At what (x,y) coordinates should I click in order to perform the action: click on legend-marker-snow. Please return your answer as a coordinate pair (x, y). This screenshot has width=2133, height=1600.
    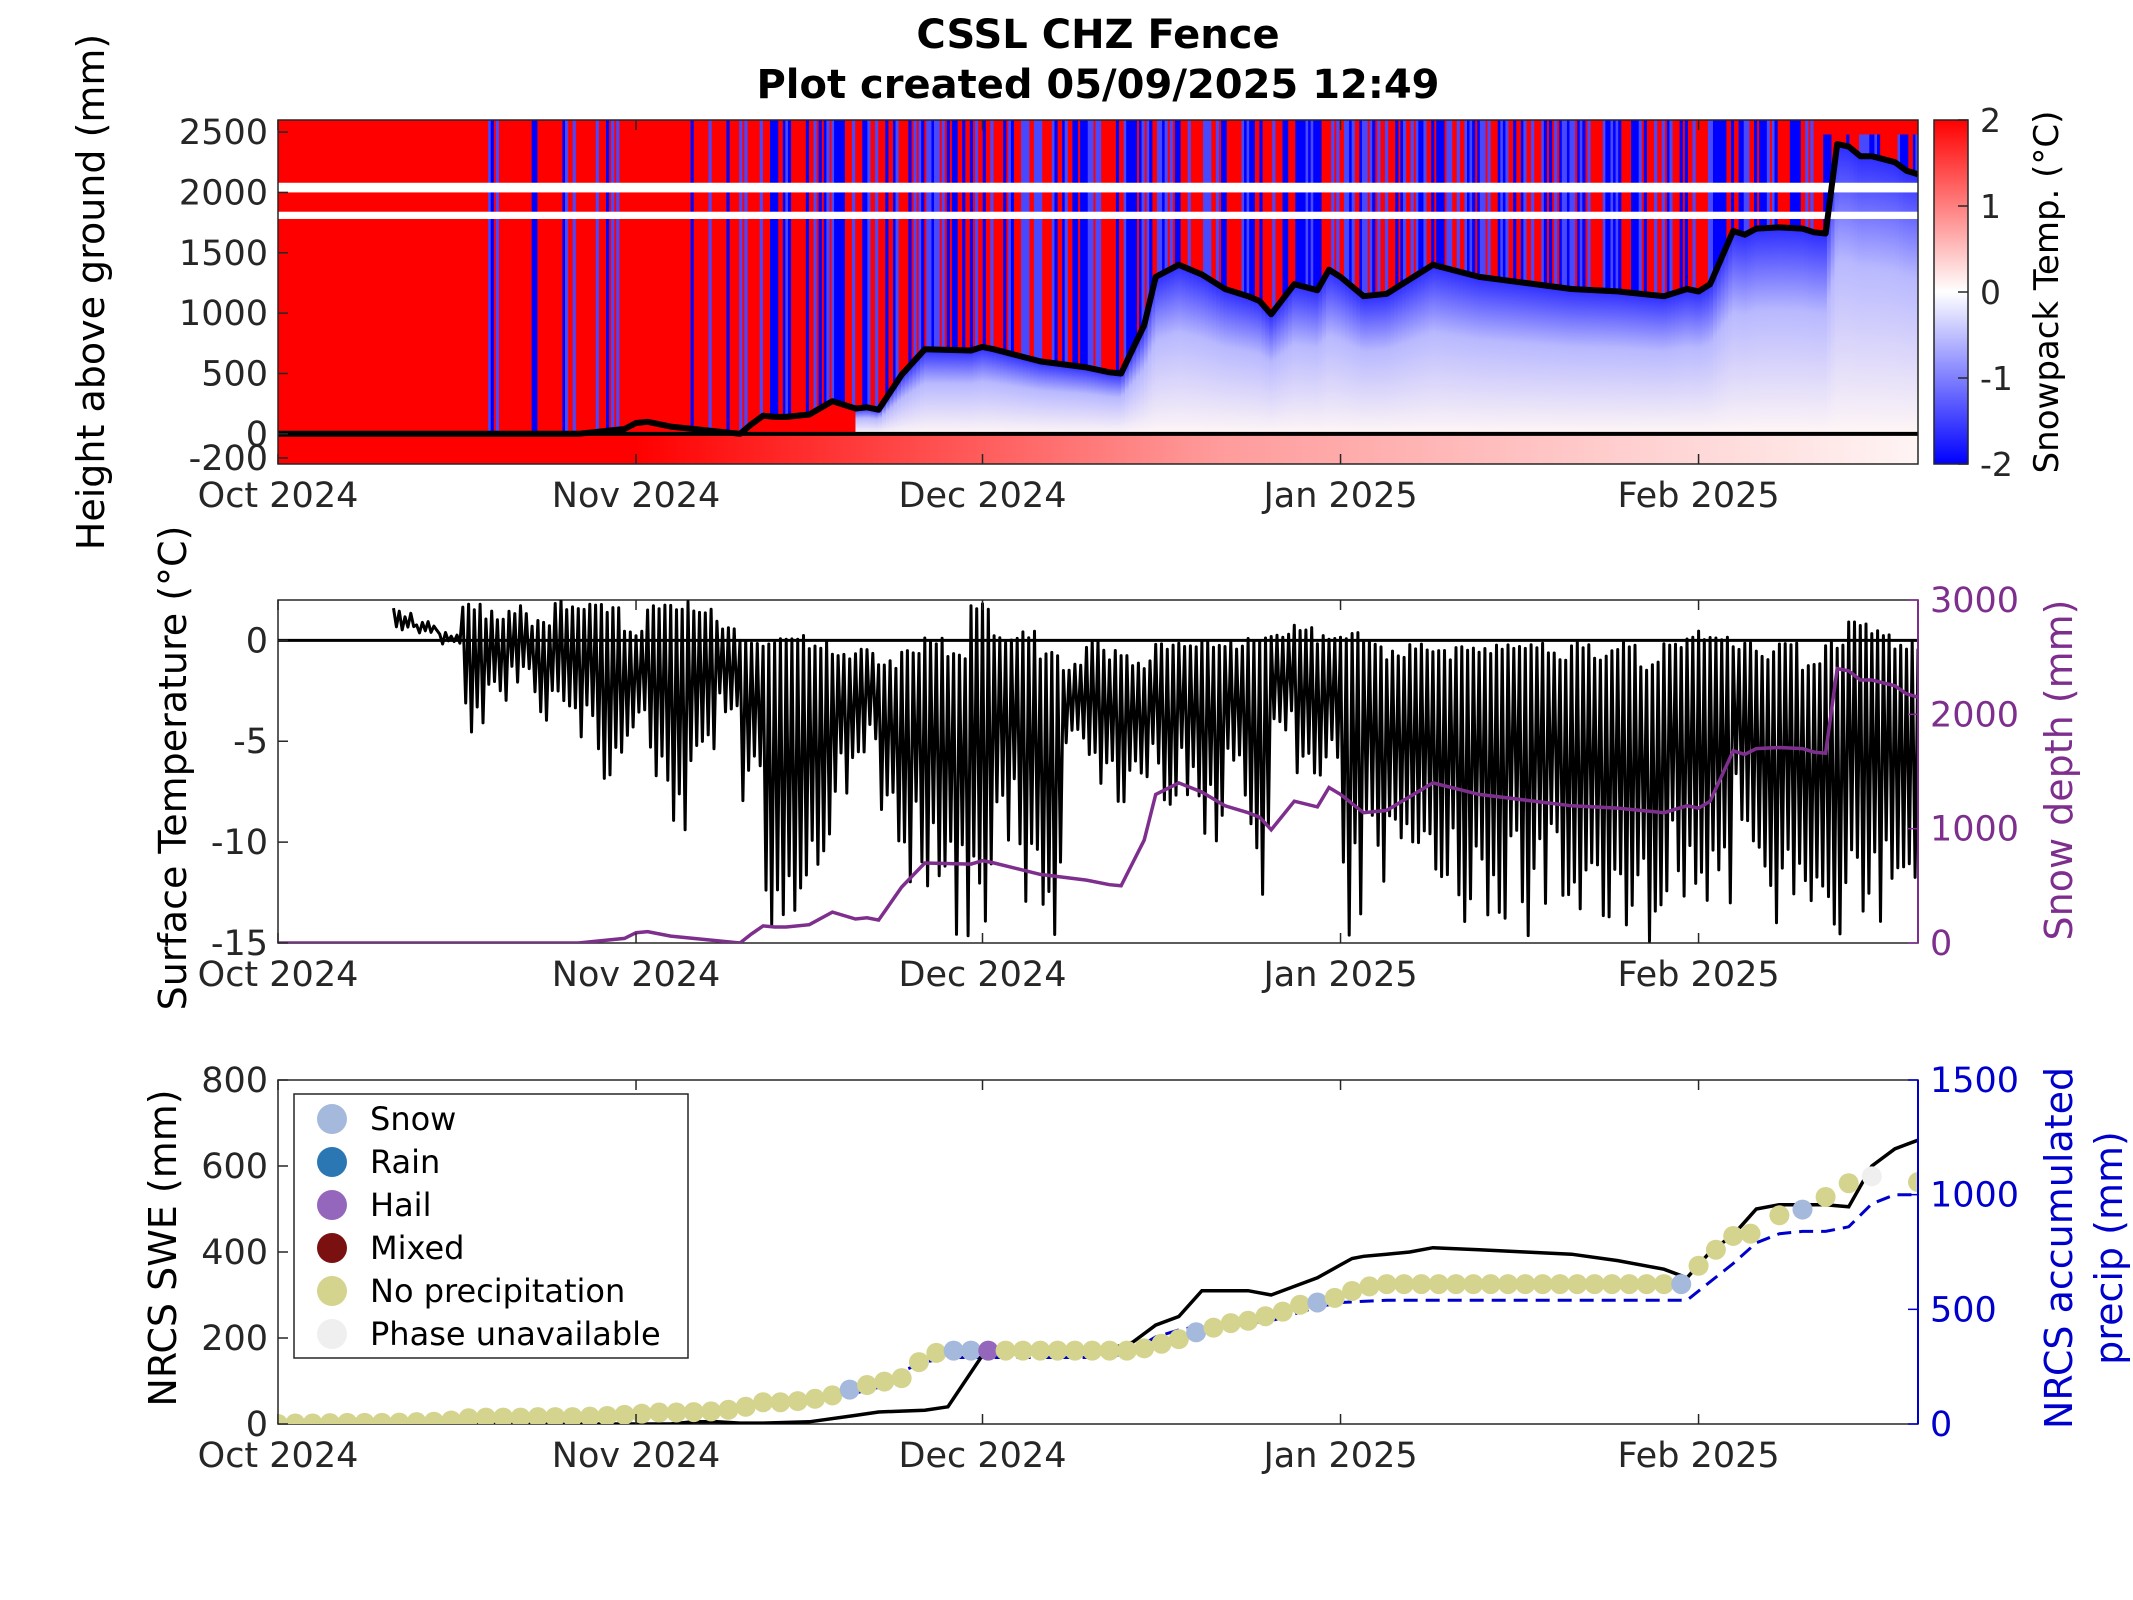
    Looking at the image, I should click on (332, 1119).